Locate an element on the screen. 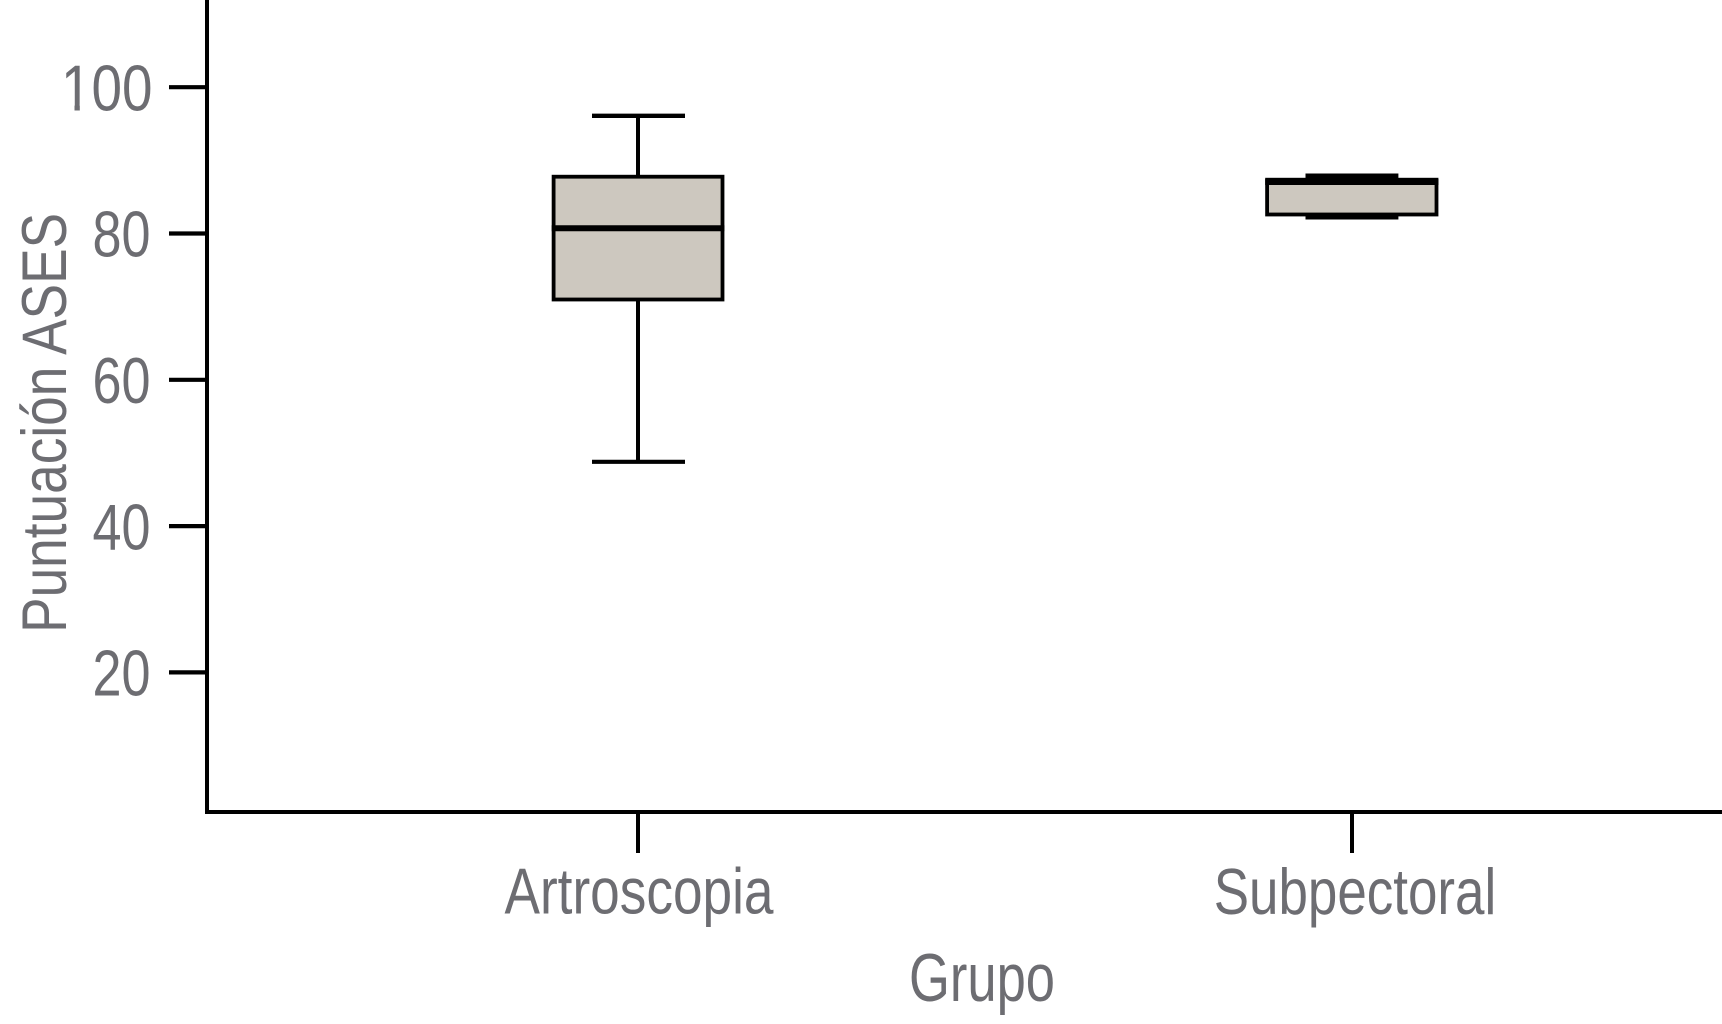 Image resolution: width=1722 pixels, height=1024 pixels. svg-text: 100 is located at coordinates (107, 87).